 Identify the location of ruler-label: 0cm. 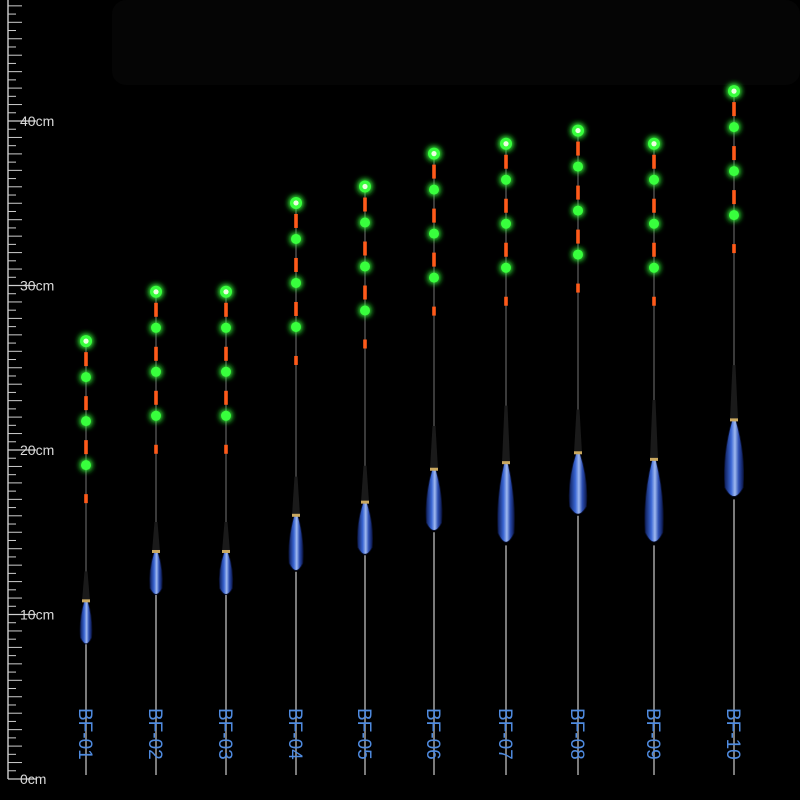
(33, 779).